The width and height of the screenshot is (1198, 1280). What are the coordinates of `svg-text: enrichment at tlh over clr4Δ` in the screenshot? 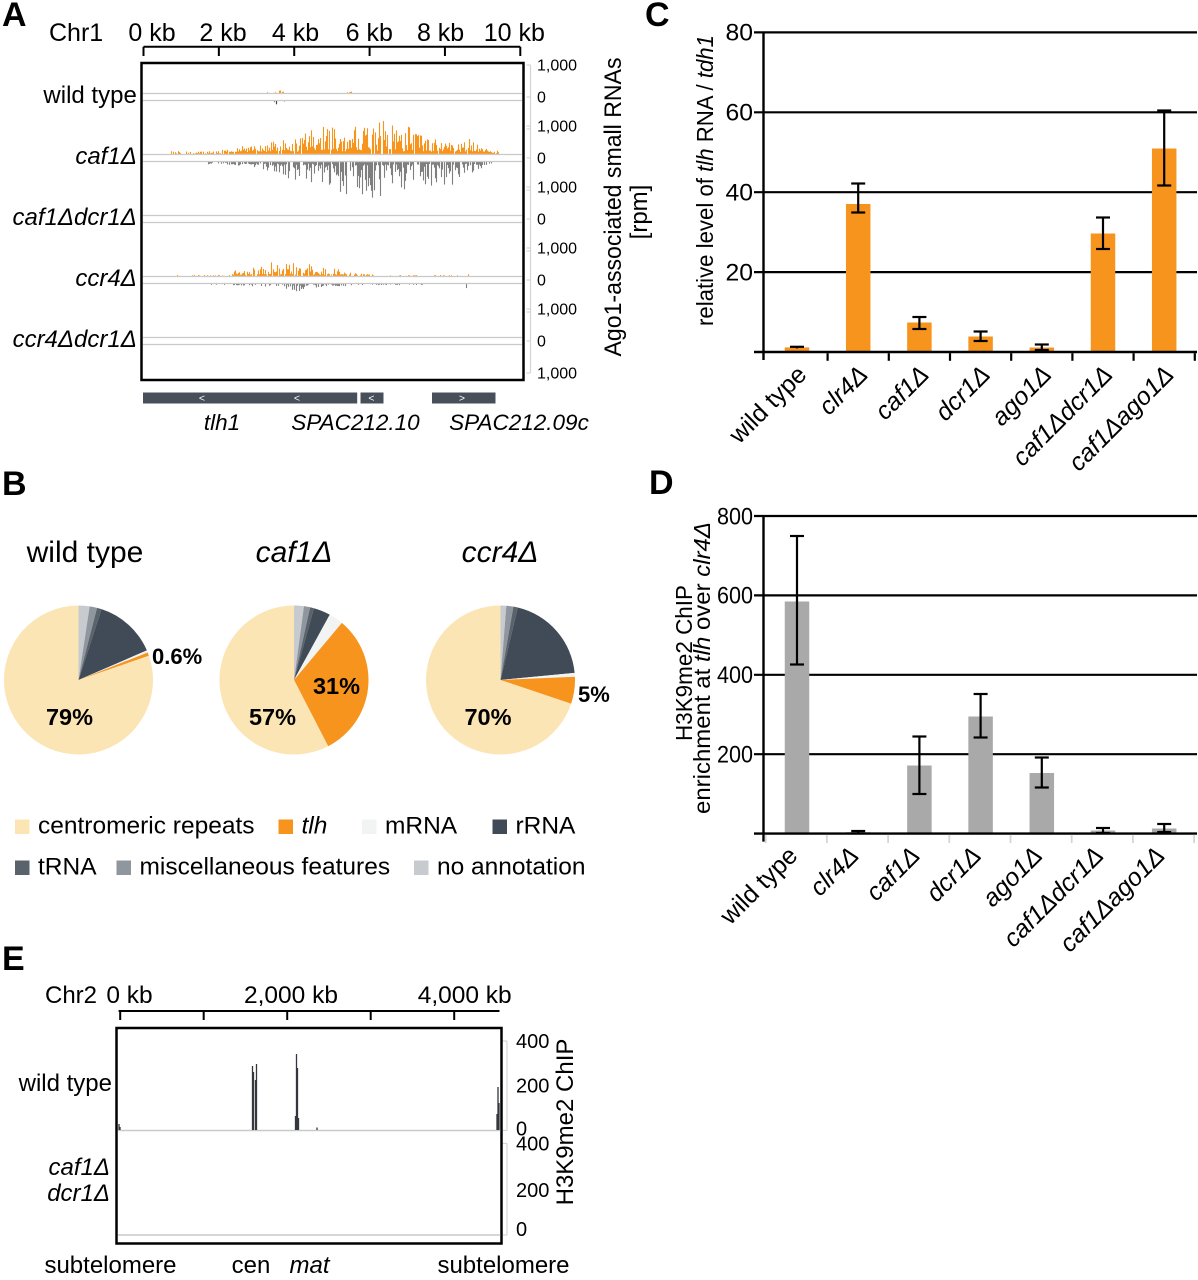 It's located at (702, 668).